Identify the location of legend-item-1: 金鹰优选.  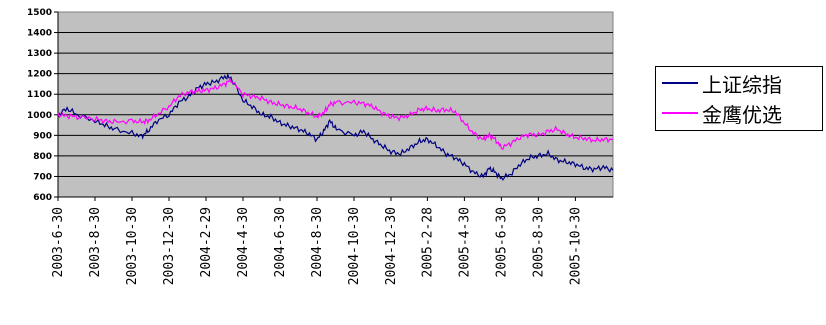
(722, 113).